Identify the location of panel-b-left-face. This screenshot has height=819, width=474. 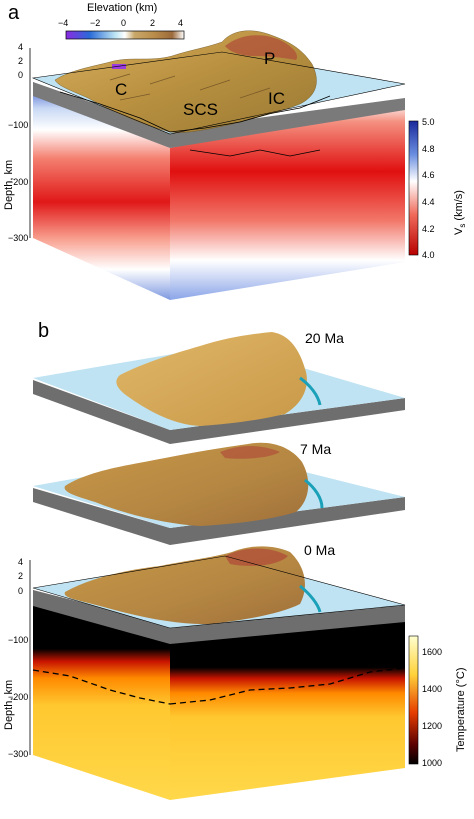
(101, 695).